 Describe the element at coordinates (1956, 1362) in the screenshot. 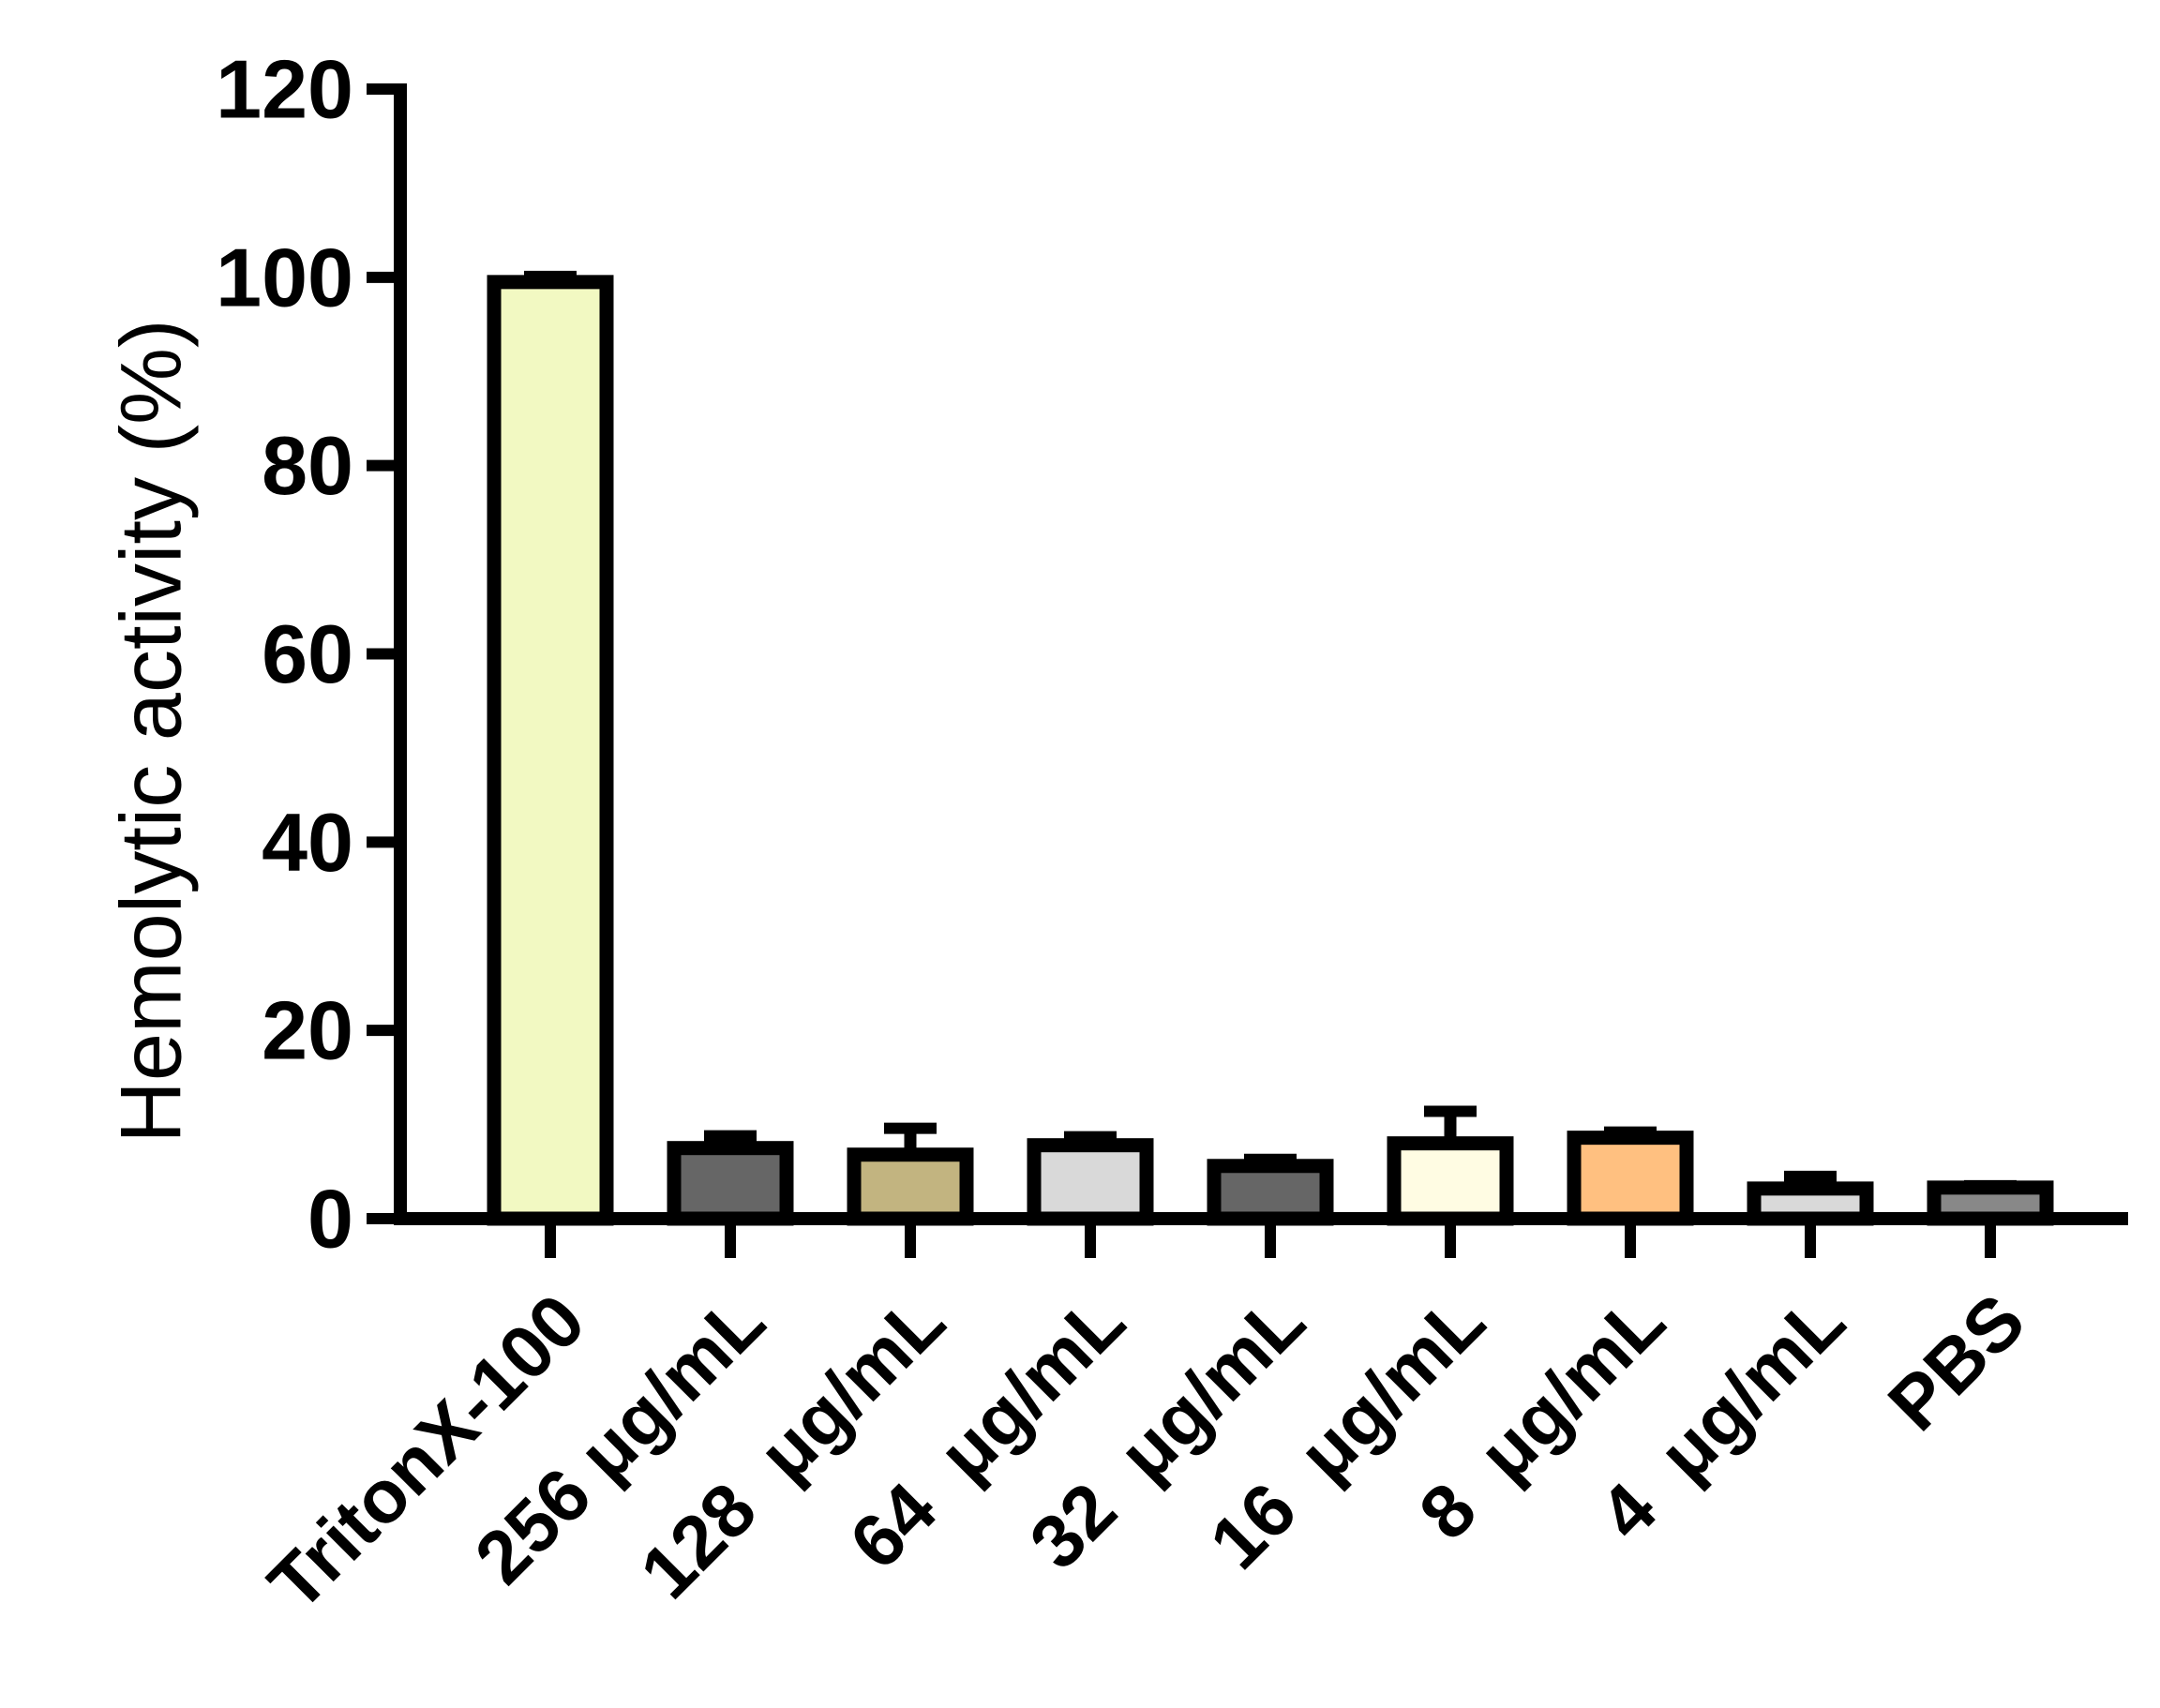

I see `x-tick-label-8: PBS` at that location.